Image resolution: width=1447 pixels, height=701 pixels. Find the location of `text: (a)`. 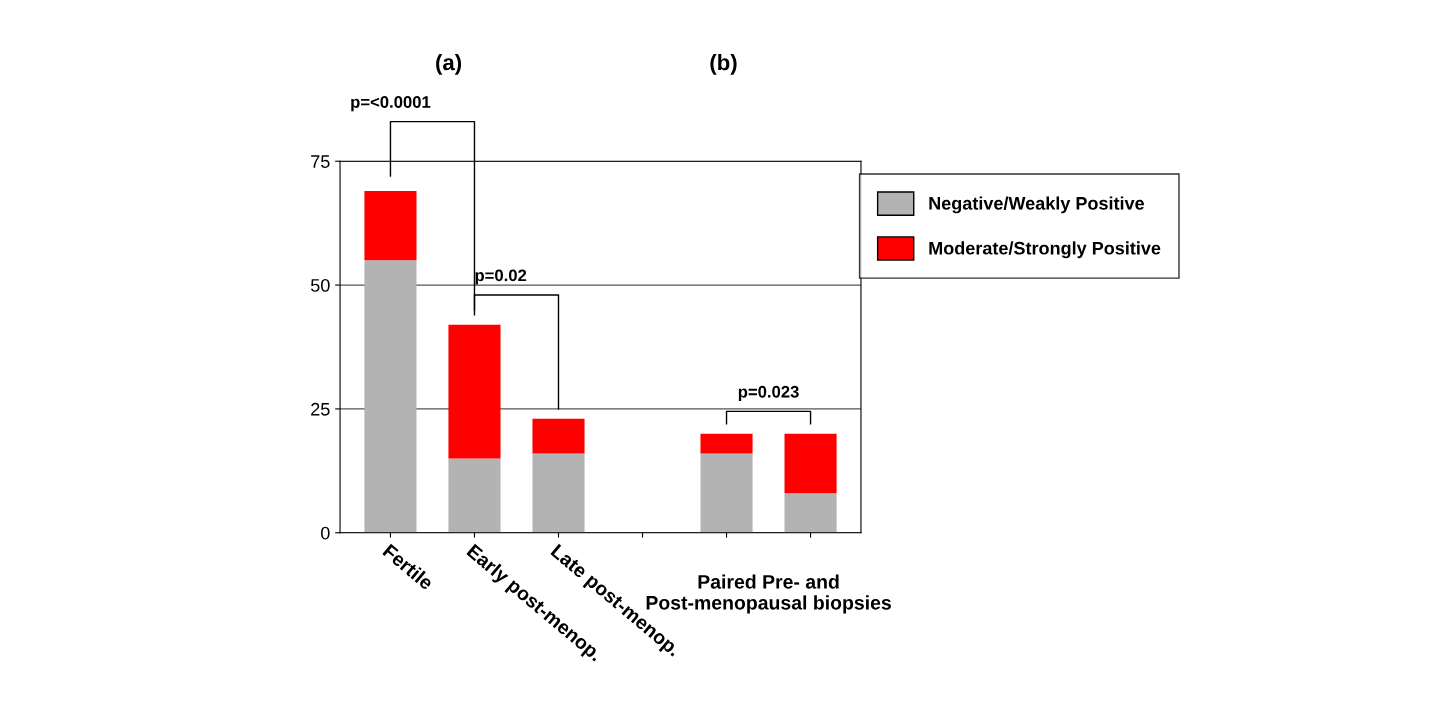

text: (a) is located at coordinates (449, 64).